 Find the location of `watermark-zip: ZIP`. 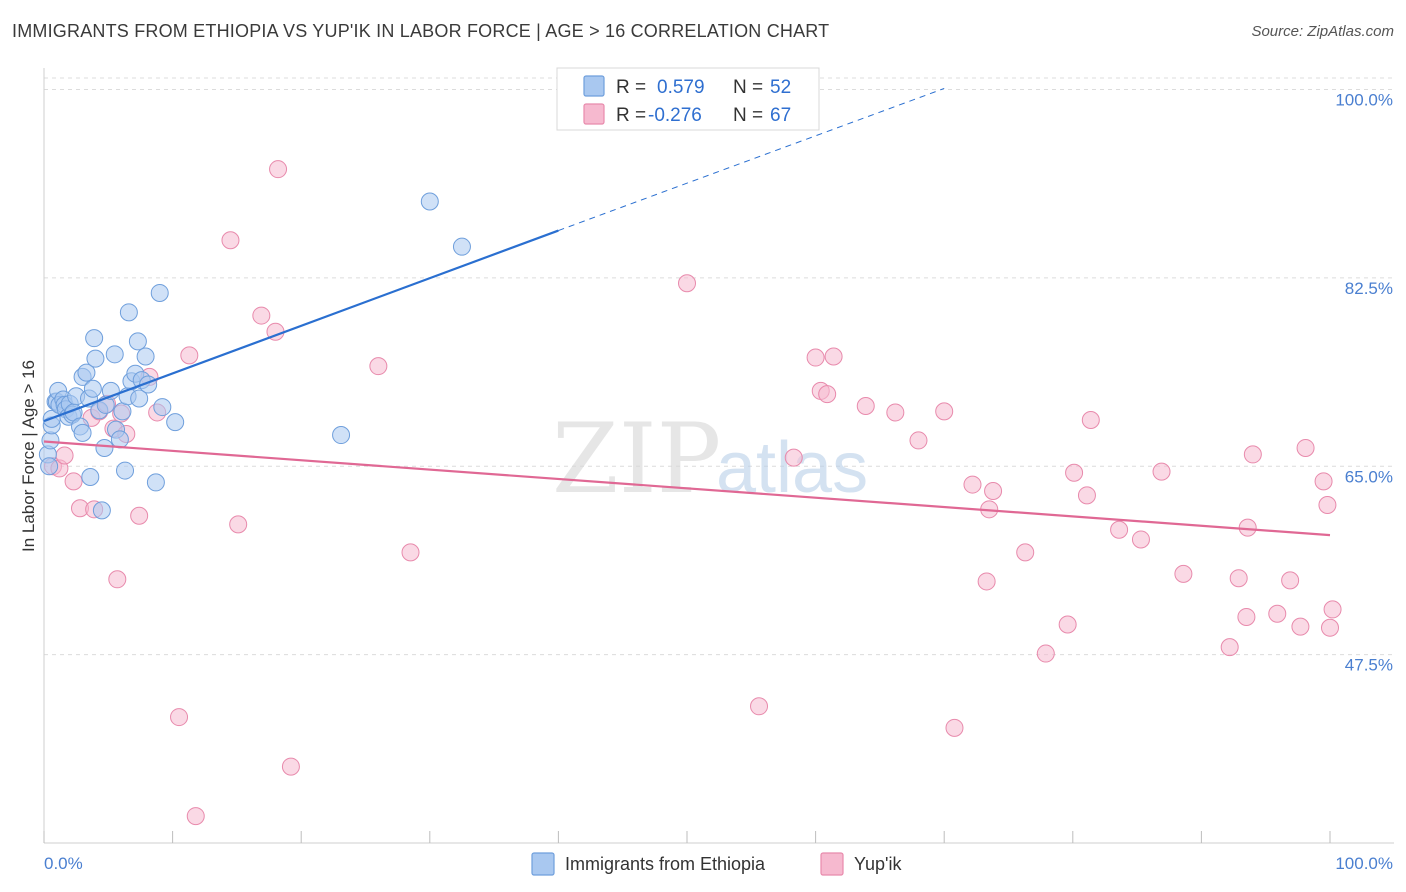

watermark-zip: ZIP is located at coordinates (636, 459).